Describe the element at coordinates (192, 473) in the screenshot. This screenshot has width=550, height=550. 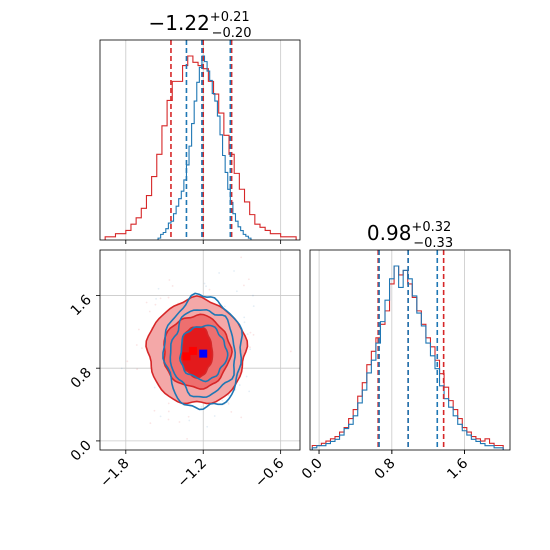
I see `x-tick-label: −1.2` at that location.